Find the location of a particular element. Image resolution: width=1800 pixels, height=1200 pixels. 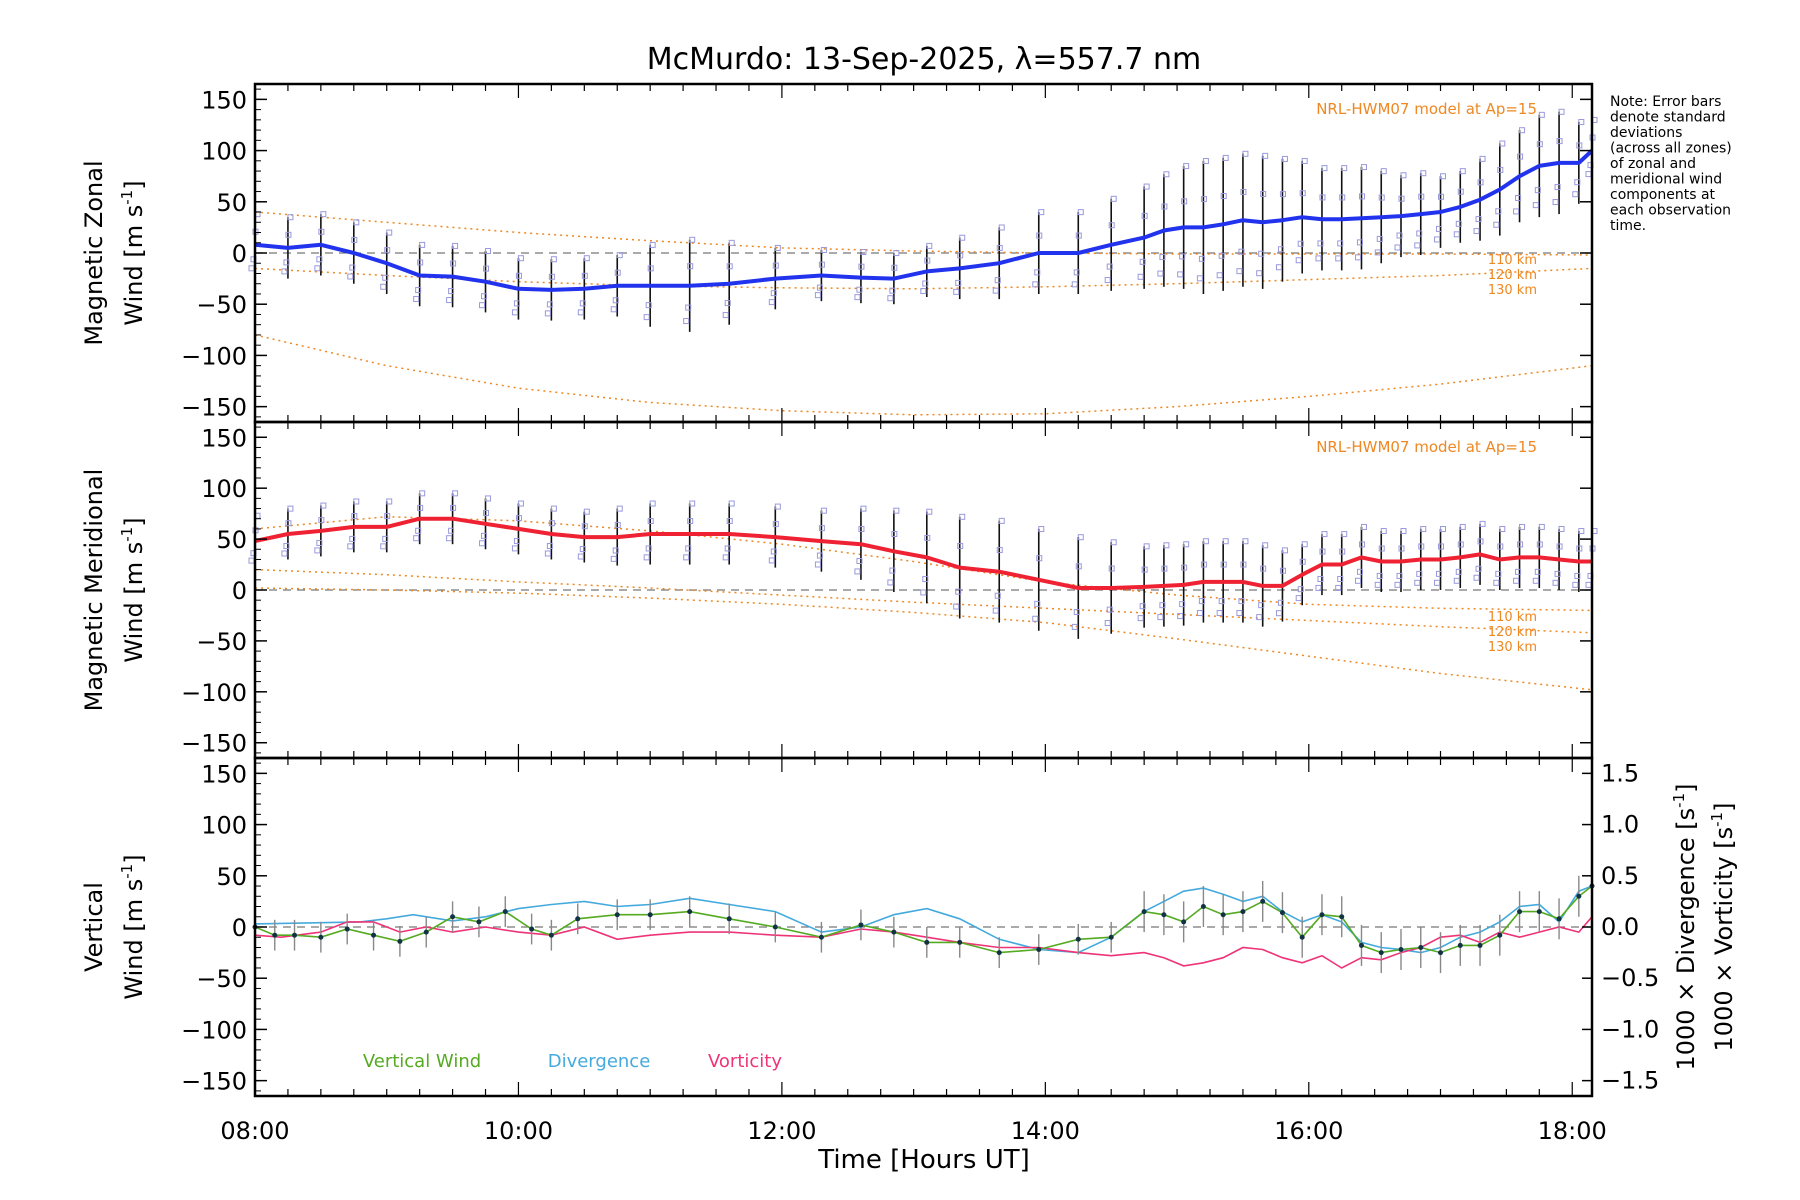

y-axis-label-text: Wind [m s is located at coordinates (134, 602).